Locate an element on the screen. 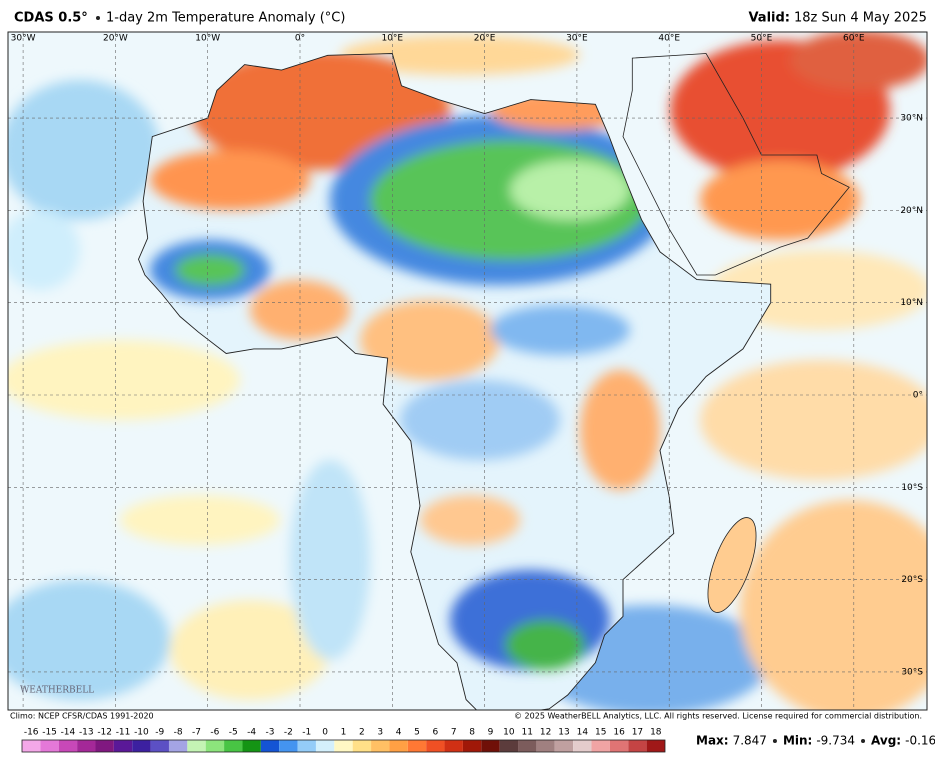 The image size is (935, 772). stat-value: -9.734 is located at coordinates (835, 741).